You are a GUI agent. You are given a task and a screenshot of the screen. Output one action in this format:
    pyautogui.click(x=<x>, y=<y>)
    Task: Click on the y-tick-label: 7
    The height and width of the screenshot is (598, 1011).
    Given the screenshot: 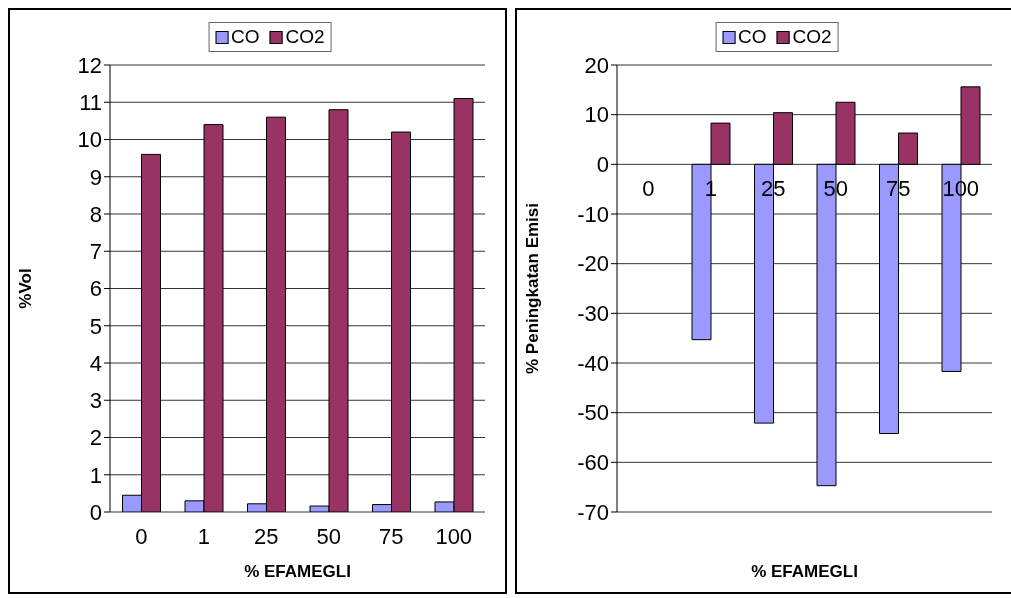 What is the action you would take?
    pyautogui.click(x=95, y=252)
    